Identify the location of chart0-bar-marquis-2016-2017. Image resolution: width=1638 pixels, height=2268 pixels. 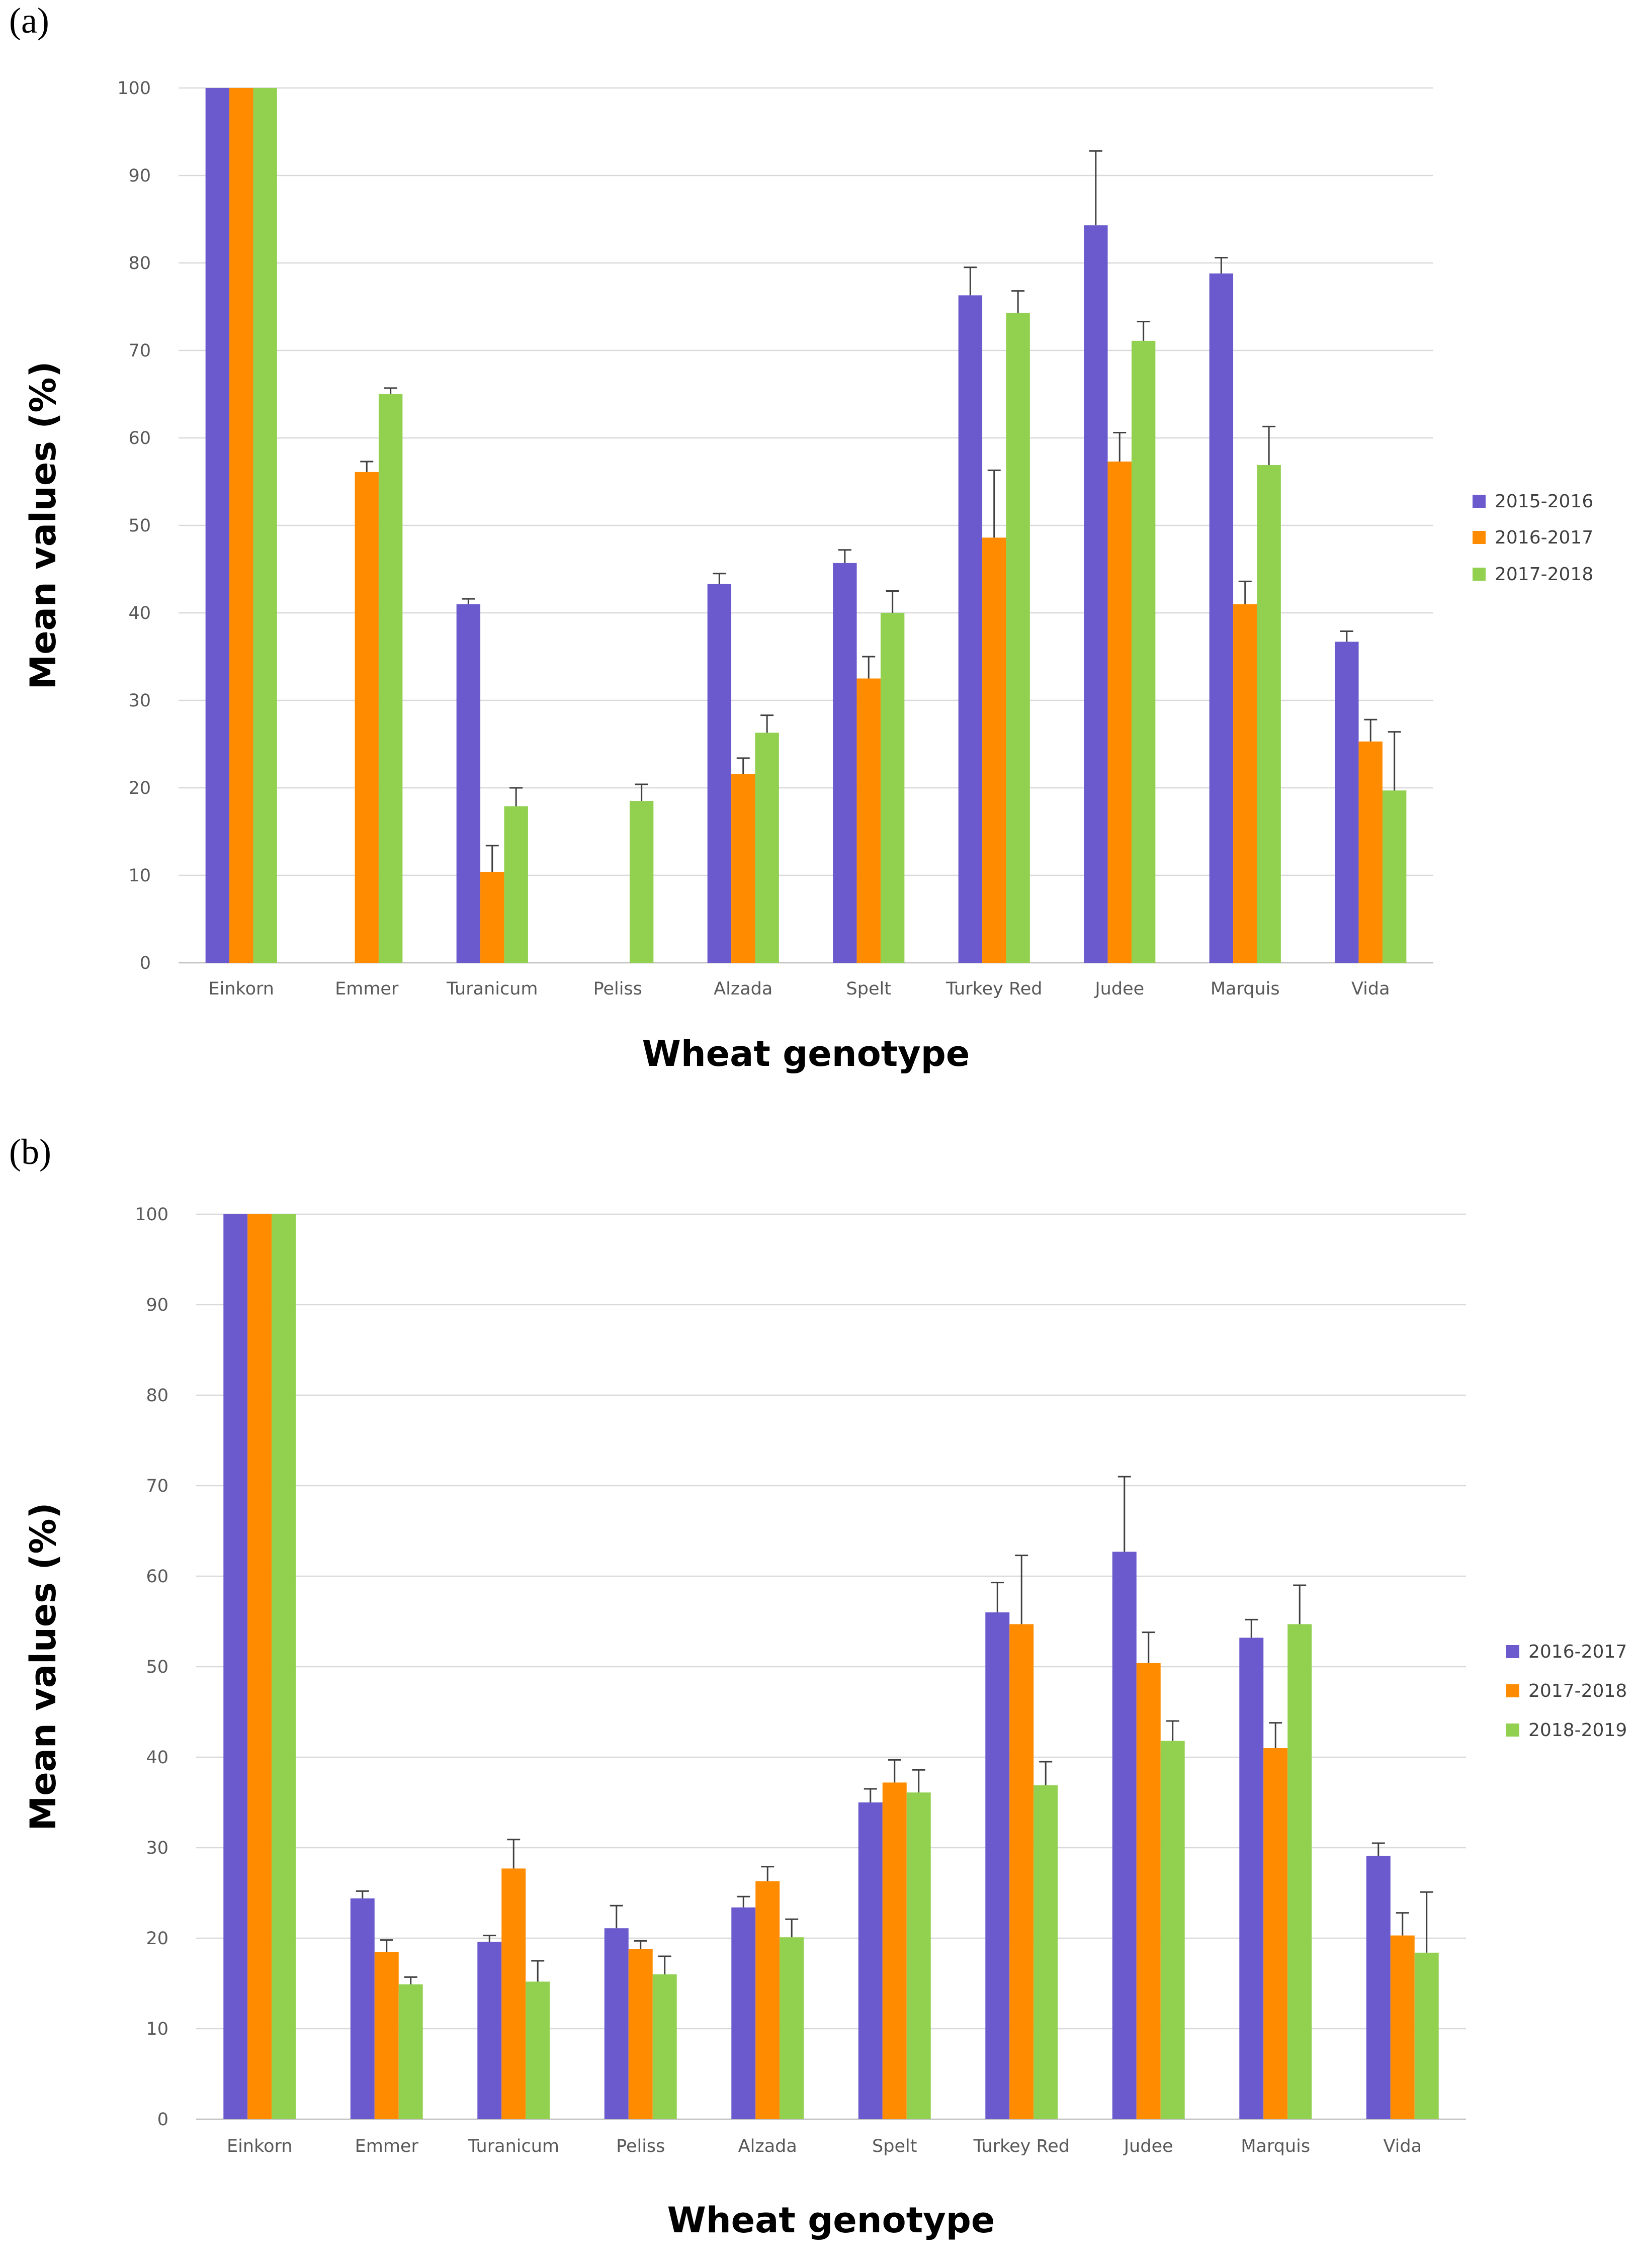
(1245, 784).